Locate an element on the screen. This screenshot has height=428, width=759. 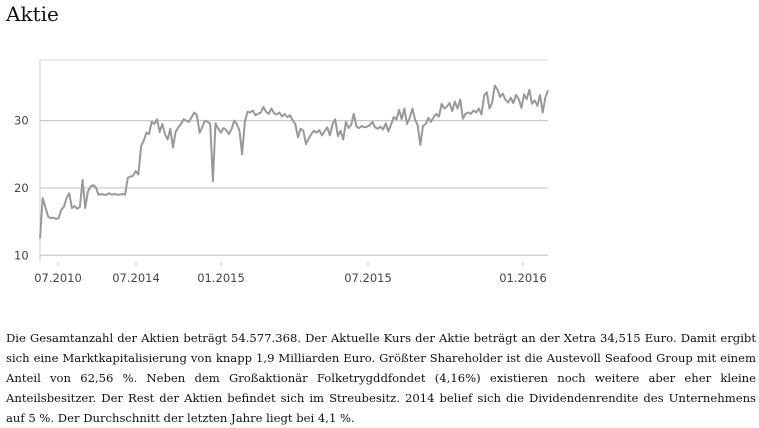
x-tick-label: 07.2014 is located at coordinates (136, 278).